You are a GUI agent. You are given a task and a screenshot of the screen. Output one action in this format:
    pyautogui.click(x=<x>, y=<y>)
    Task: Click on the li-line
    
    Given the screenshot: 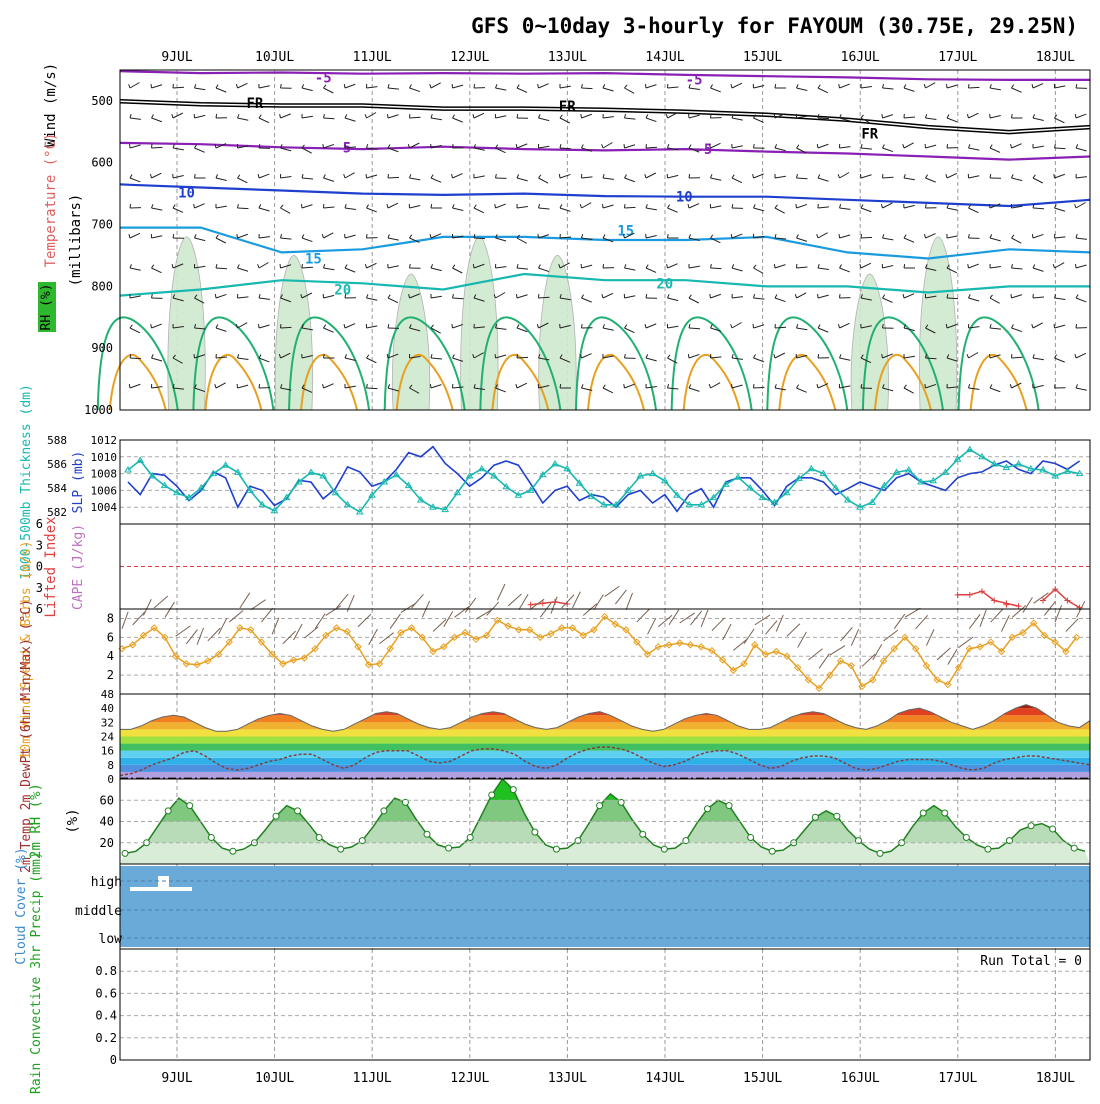 What is the action you would take?
    pyautogui.click(x=1061, y=598)
    